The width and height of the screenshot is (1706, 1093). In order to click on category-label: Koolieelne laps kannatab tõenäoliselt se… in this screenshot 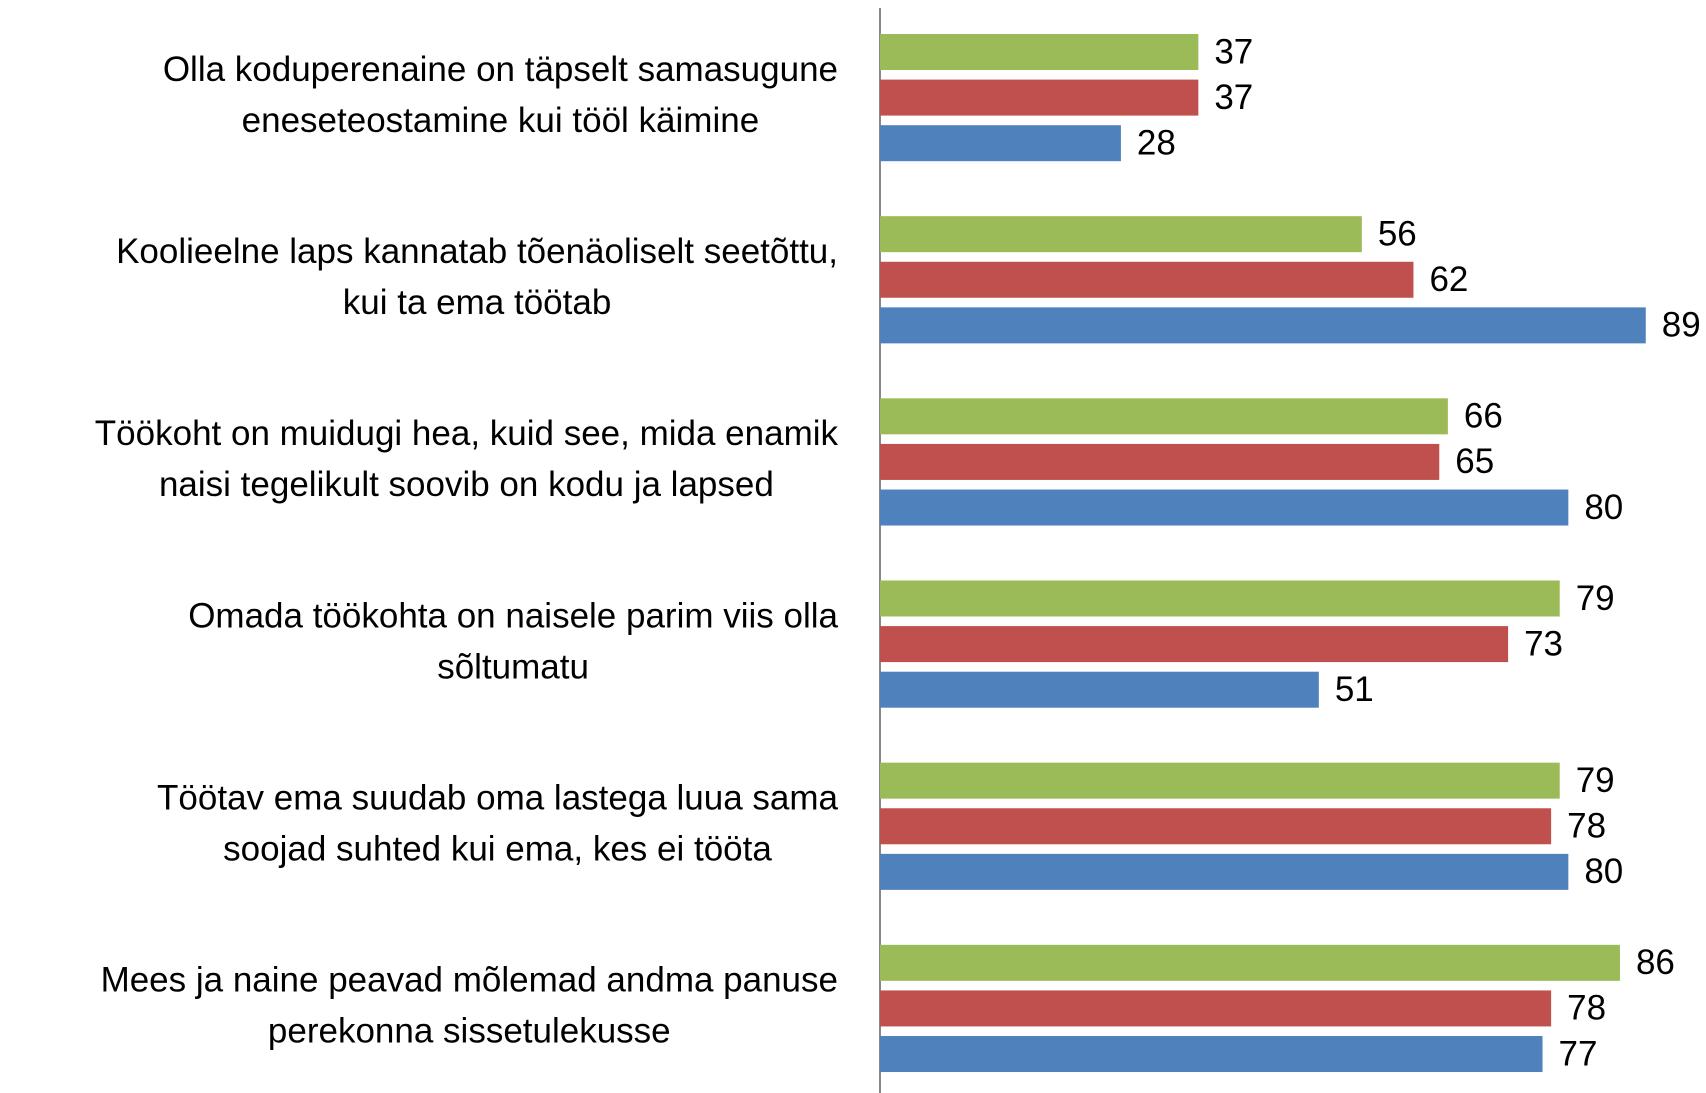, I will do `click(477, 251)`.